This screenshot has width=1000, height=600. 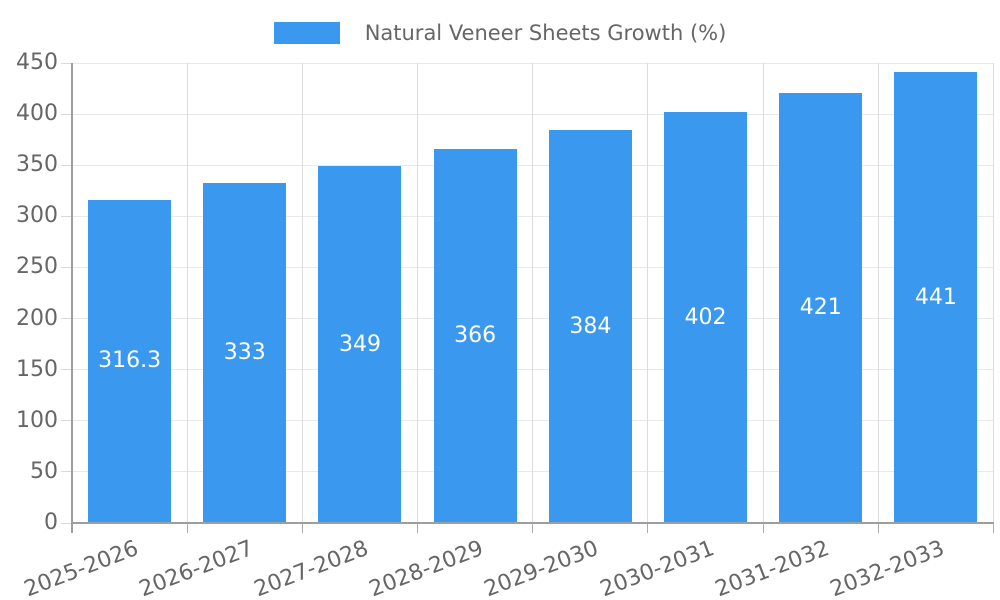 I want to click on bar-value-label: 333, so click(x=244, y=352).